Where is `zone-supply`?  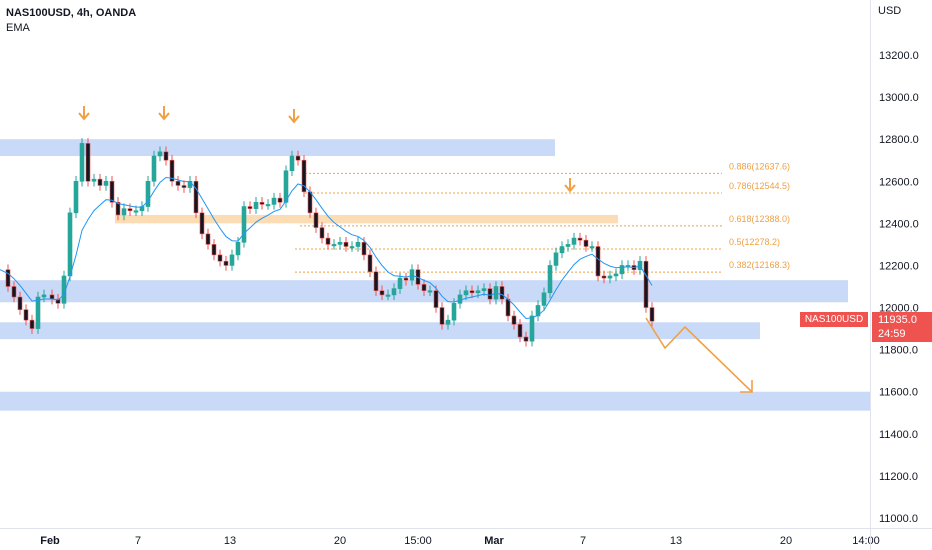
zone-supply is located at coordinates (277, 148).